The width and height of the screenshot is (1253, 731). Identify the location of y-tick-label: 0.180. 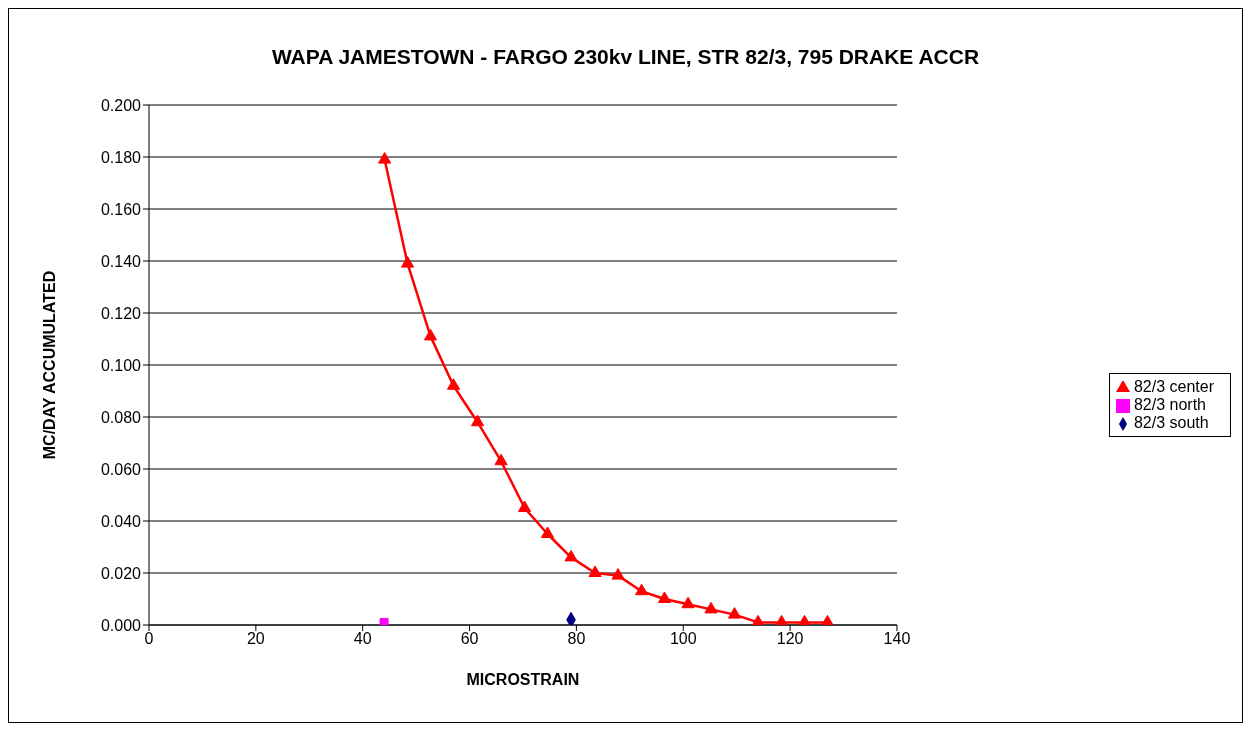
(121, 157).